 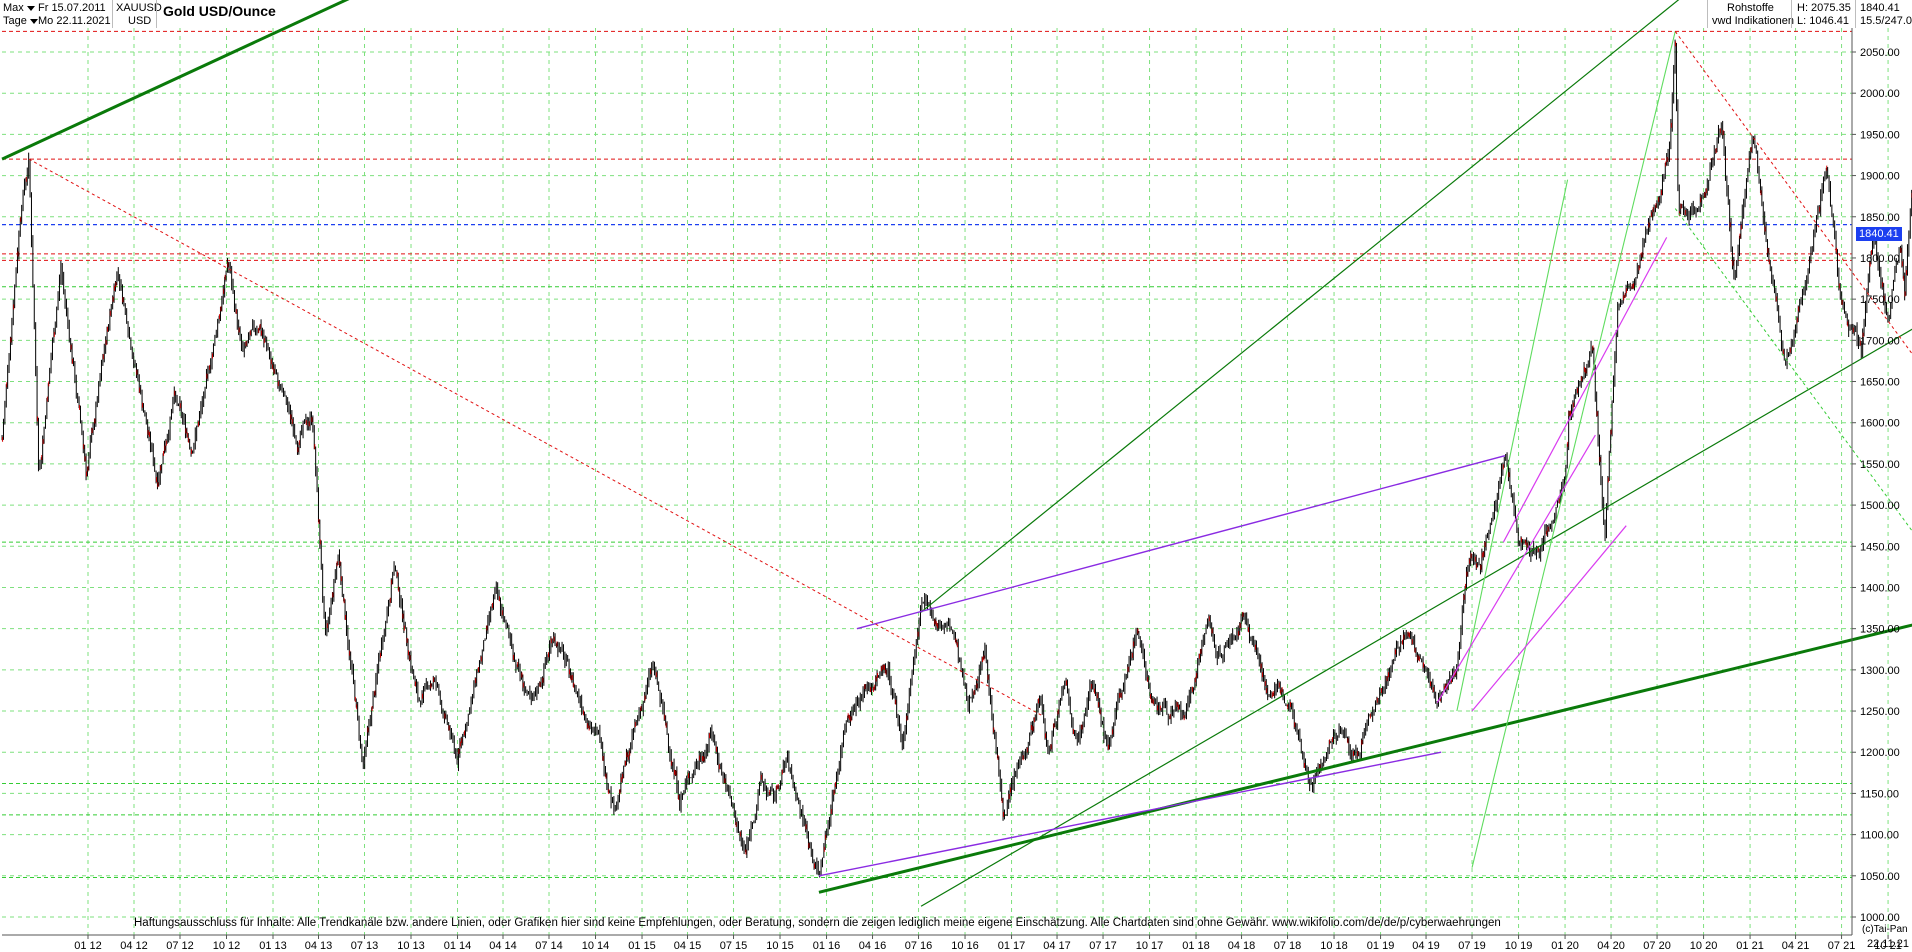 I want to click on symbol-label: XAUUSD, so click(x=139, y=8).